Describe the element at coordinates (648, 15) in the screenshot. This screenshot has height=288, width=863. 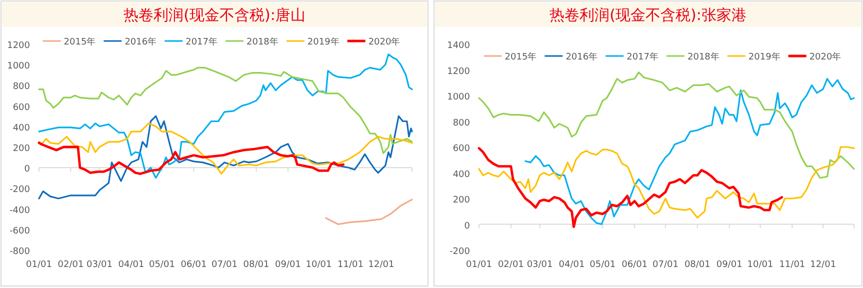
I see `chart-title: 热卷利润(现金不含税):张家港` at that location.